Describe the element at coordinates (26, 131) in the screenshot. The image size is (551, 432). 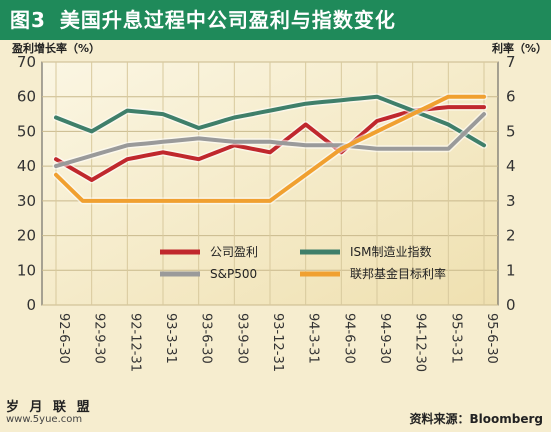
I see `y-left-tick-label: 50` at that location.